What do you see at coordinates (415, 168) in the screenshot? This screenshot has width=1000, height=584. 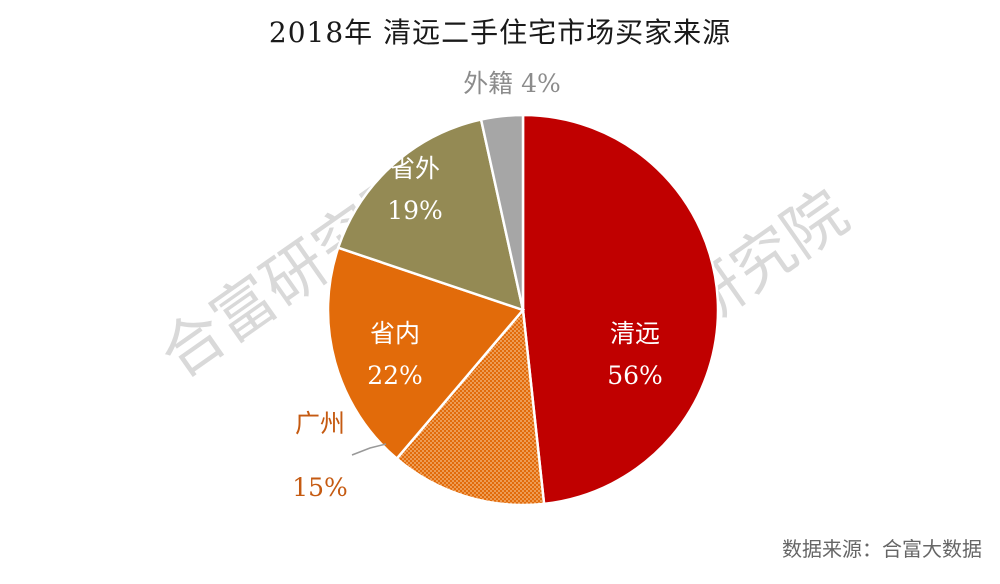 I see `slice-name-3: 省外` at bounding box center [415, 168].